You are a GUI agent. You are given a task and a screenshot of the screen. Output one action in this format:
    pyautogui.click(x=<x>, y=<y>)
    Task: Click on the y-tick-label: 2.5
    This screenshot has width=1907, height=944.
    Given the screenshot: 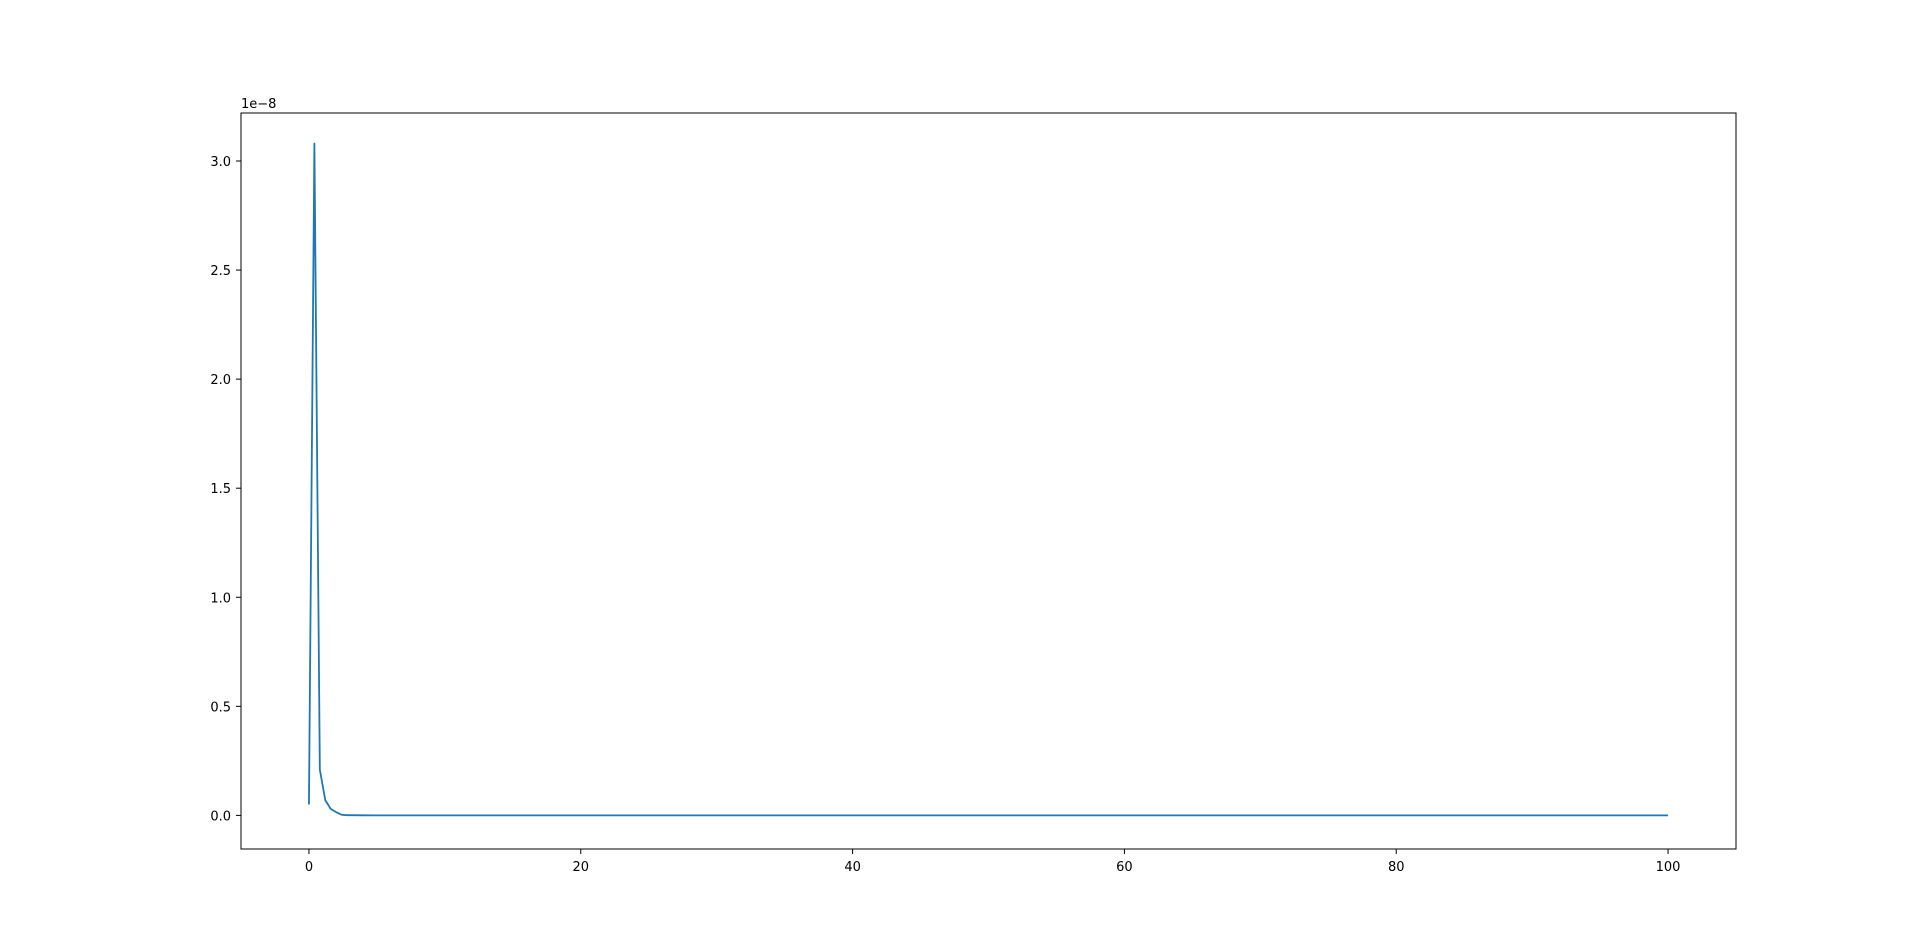 What is the action you would take?
    pyautogui.click(x=220, y=271)
    